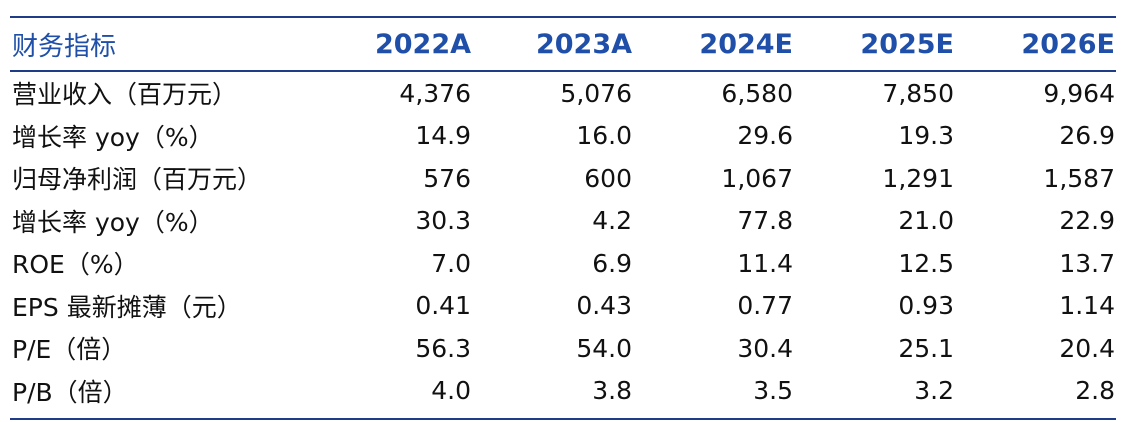 Image resolution: width=1138 pixels, height=422 pixels. Describe the element at coordinates (447, 178) in the screenshot. I see `table-cell: 576` at that location.